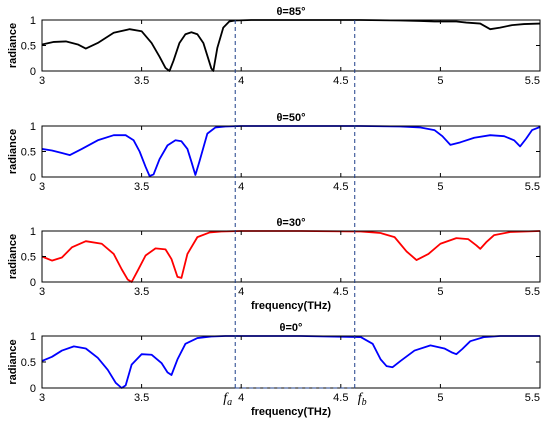  What do you see at coordinates (291, 328) in the screenshot?
I see `panel-title: θ=0°` at bounding box center [291, 328].